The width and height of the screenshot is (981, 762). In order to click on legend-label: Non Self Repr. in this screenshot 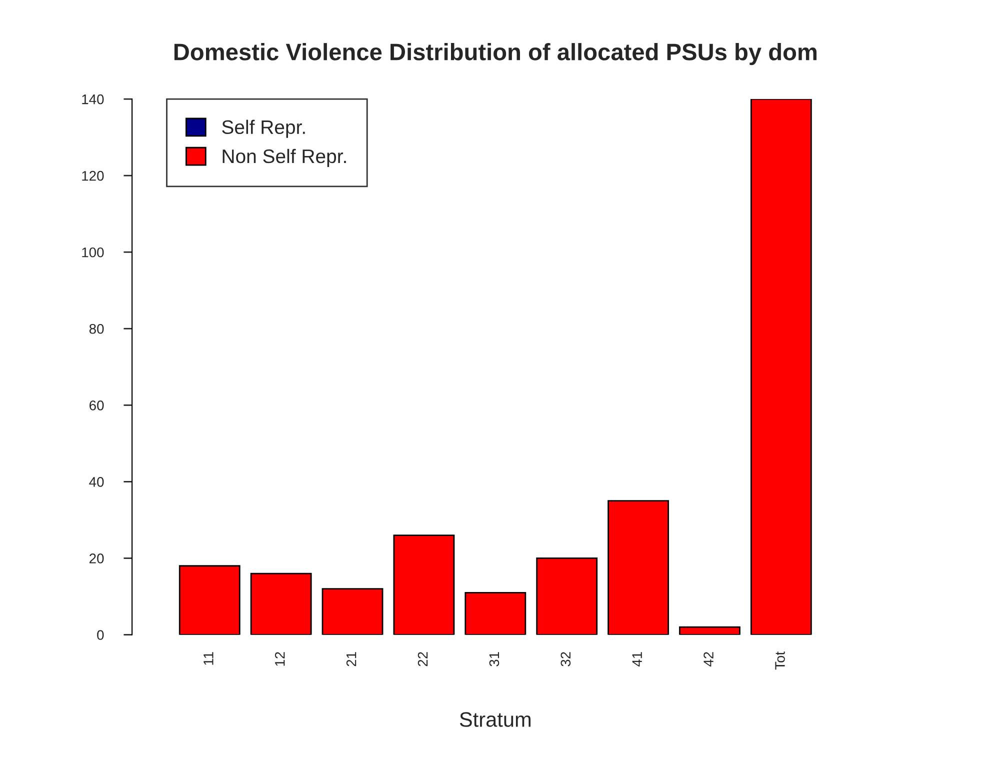, I will do `click(284, 158)`.